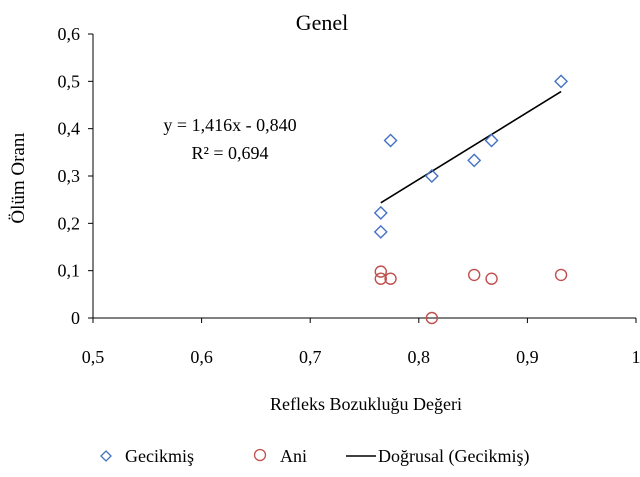 This screenshot has height=477, width=640. I want to click on y-tick-label: 0,1, so click(69, 271).